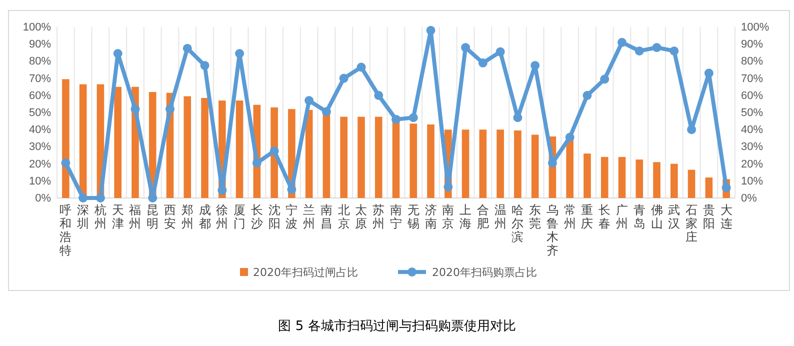 The width and height of the screenshot is (794, 346). I want to click on x-tick-label: 常州, so click(570, 216).